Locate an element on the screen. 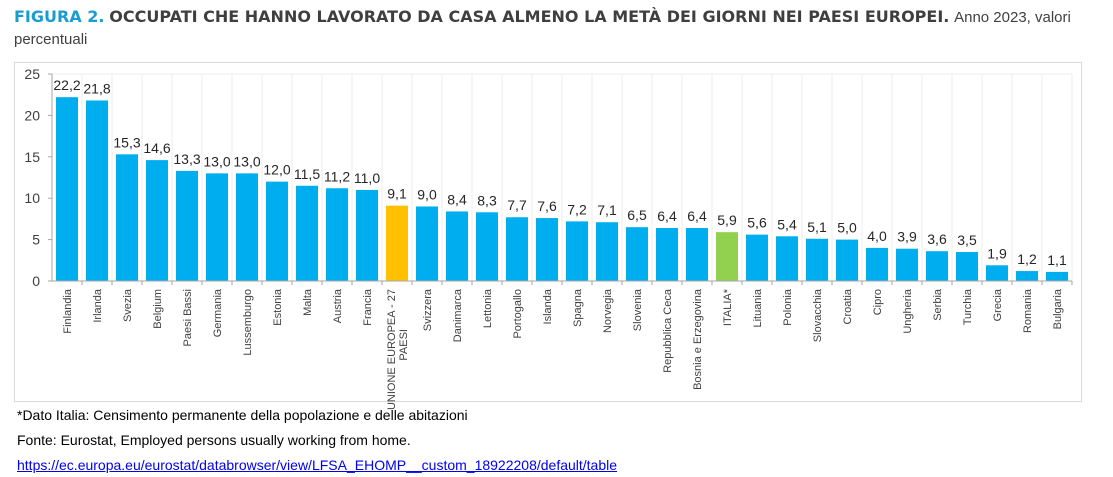  x-tick-label: Serbia is located at coordinates (938, 304).